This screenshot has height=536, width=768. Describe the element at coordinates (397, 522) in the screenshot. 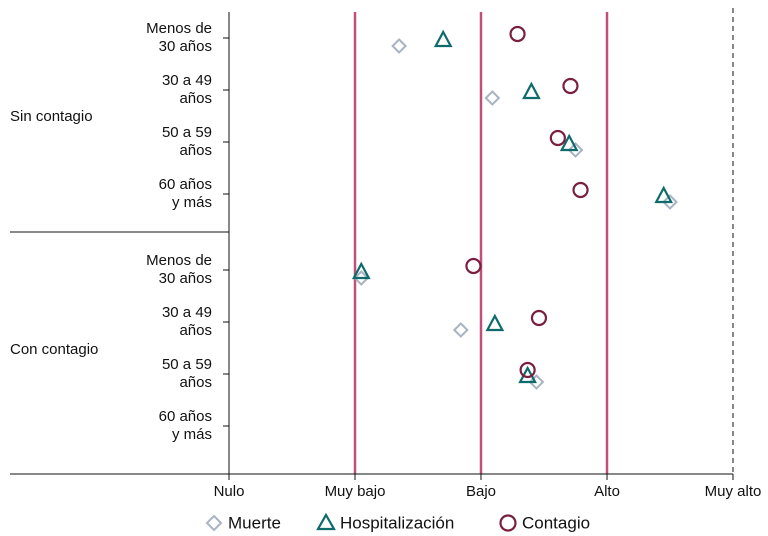

I see `legend-label: Hospitalización` at that location.